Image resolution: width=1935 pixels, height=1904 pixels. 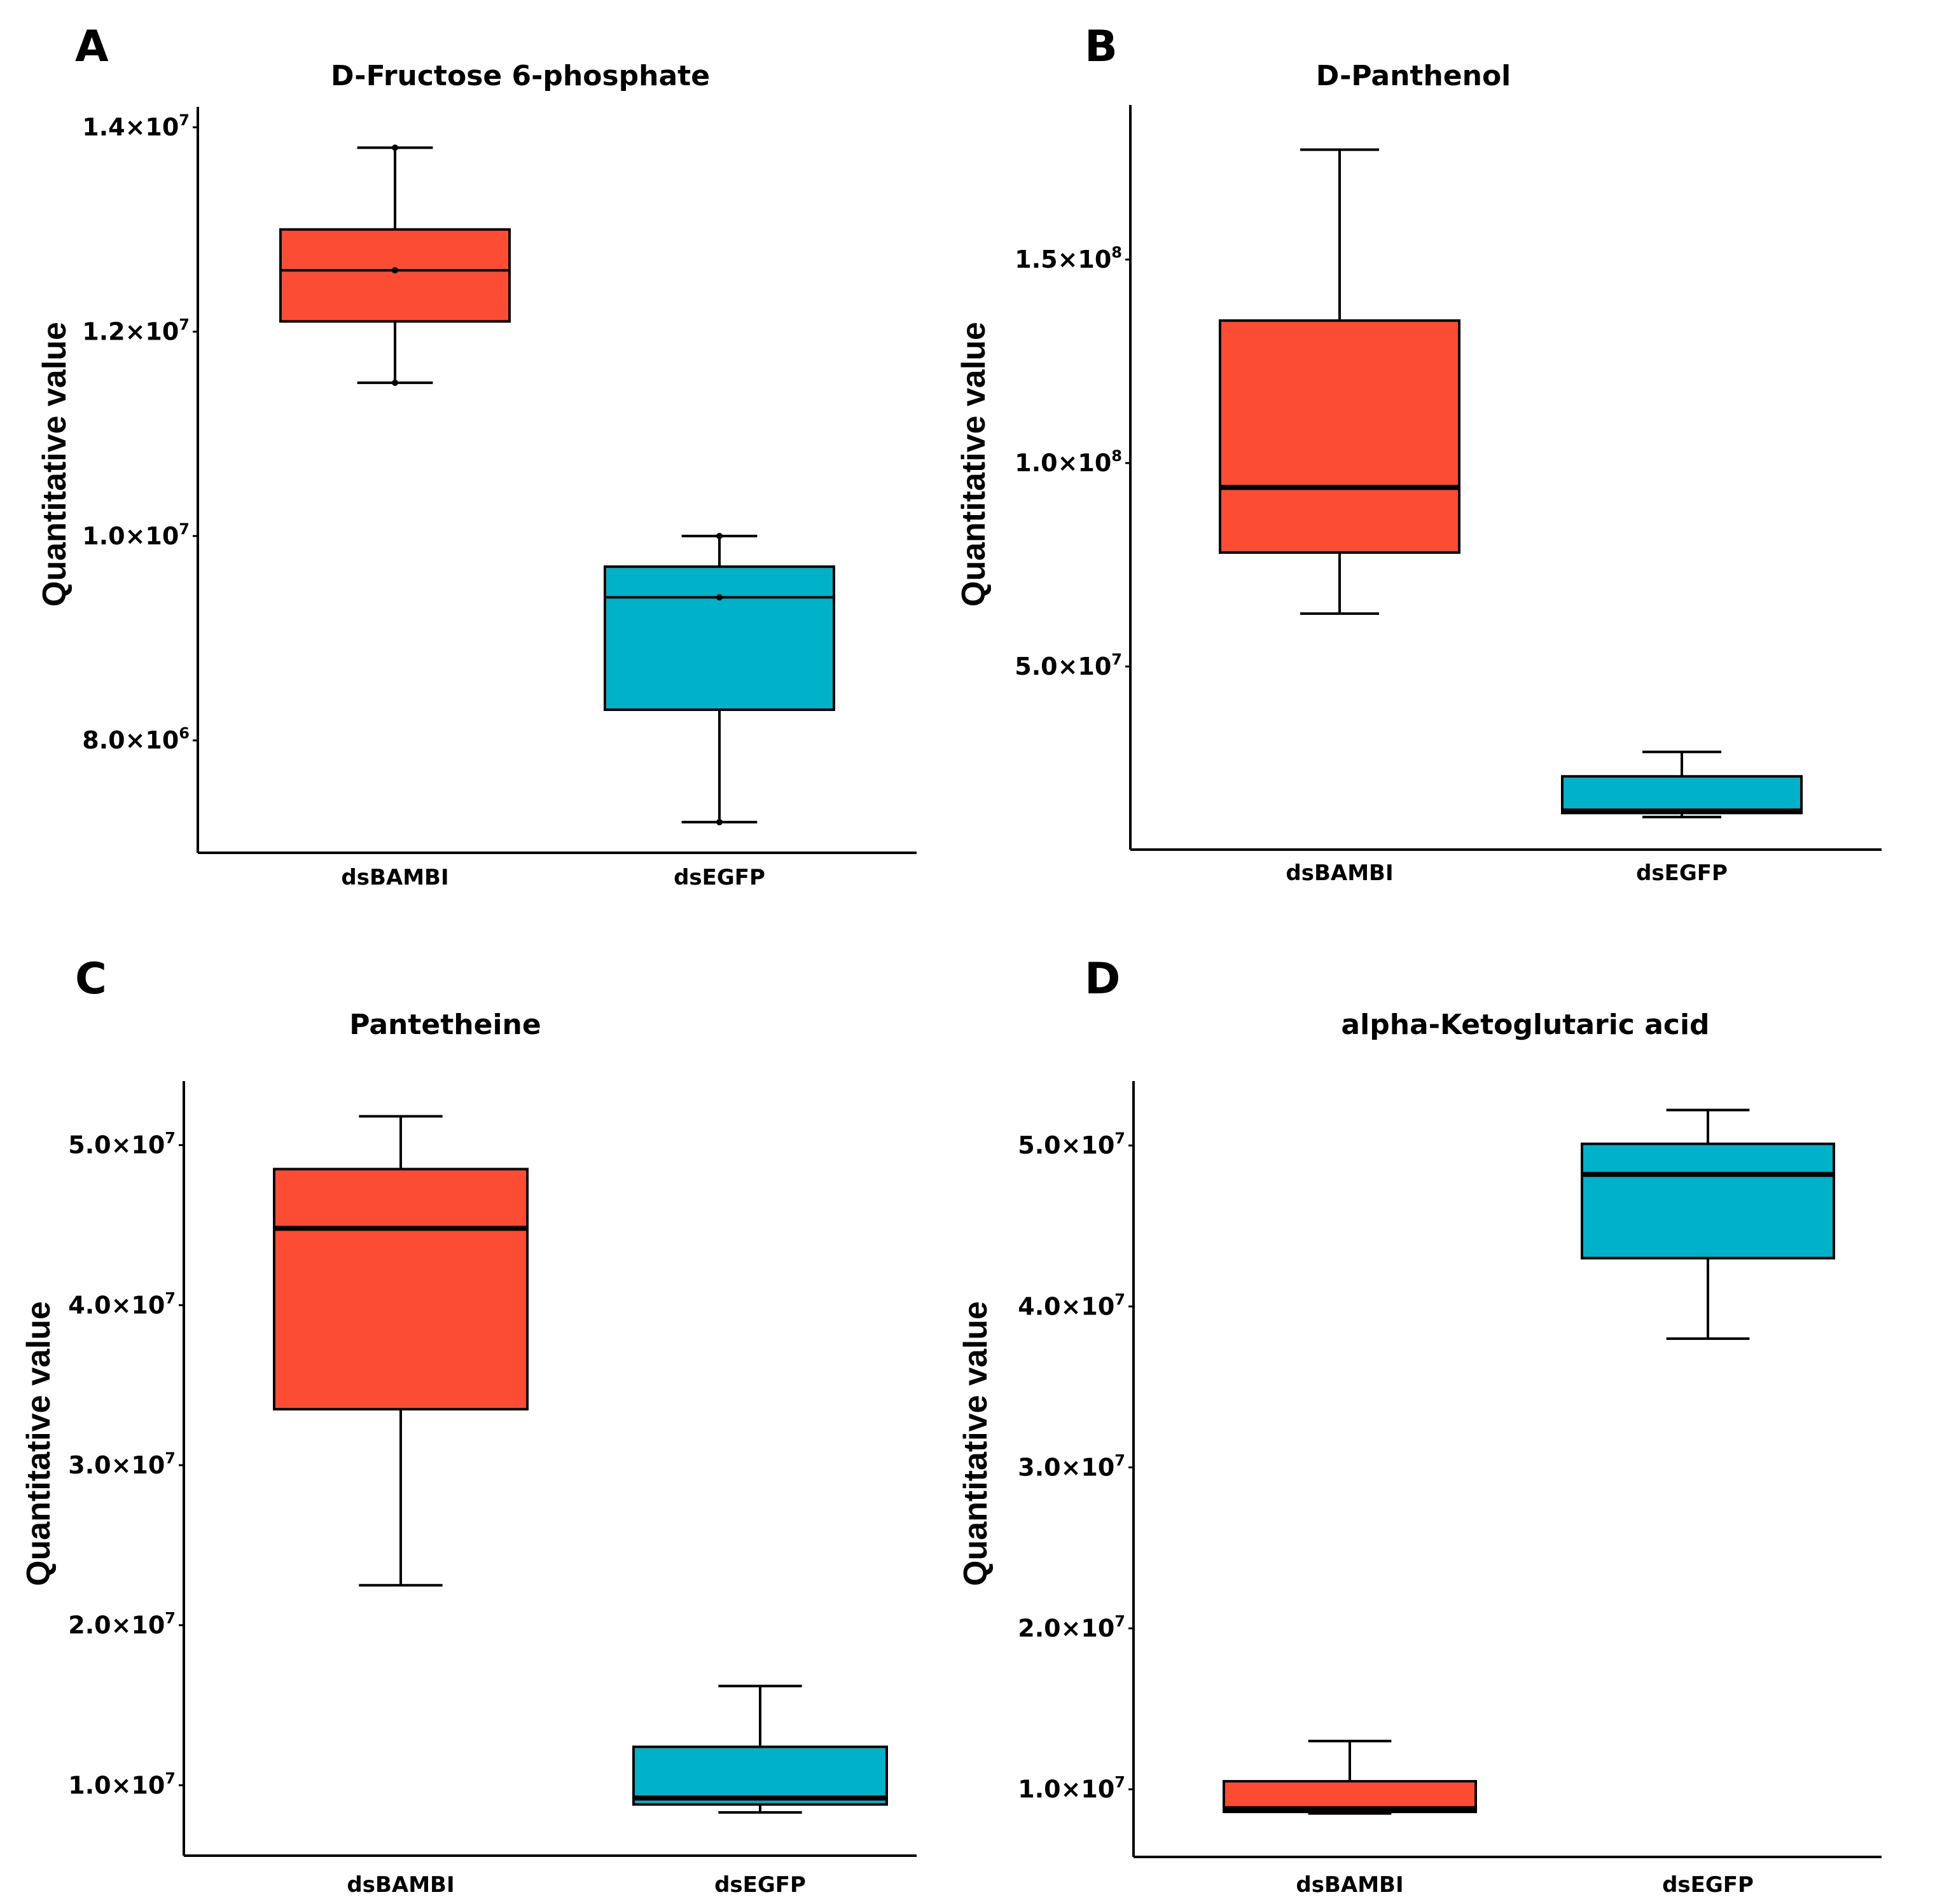 I want to click on chart-d-box-dsbambi, so click(x=1350, y=1777).